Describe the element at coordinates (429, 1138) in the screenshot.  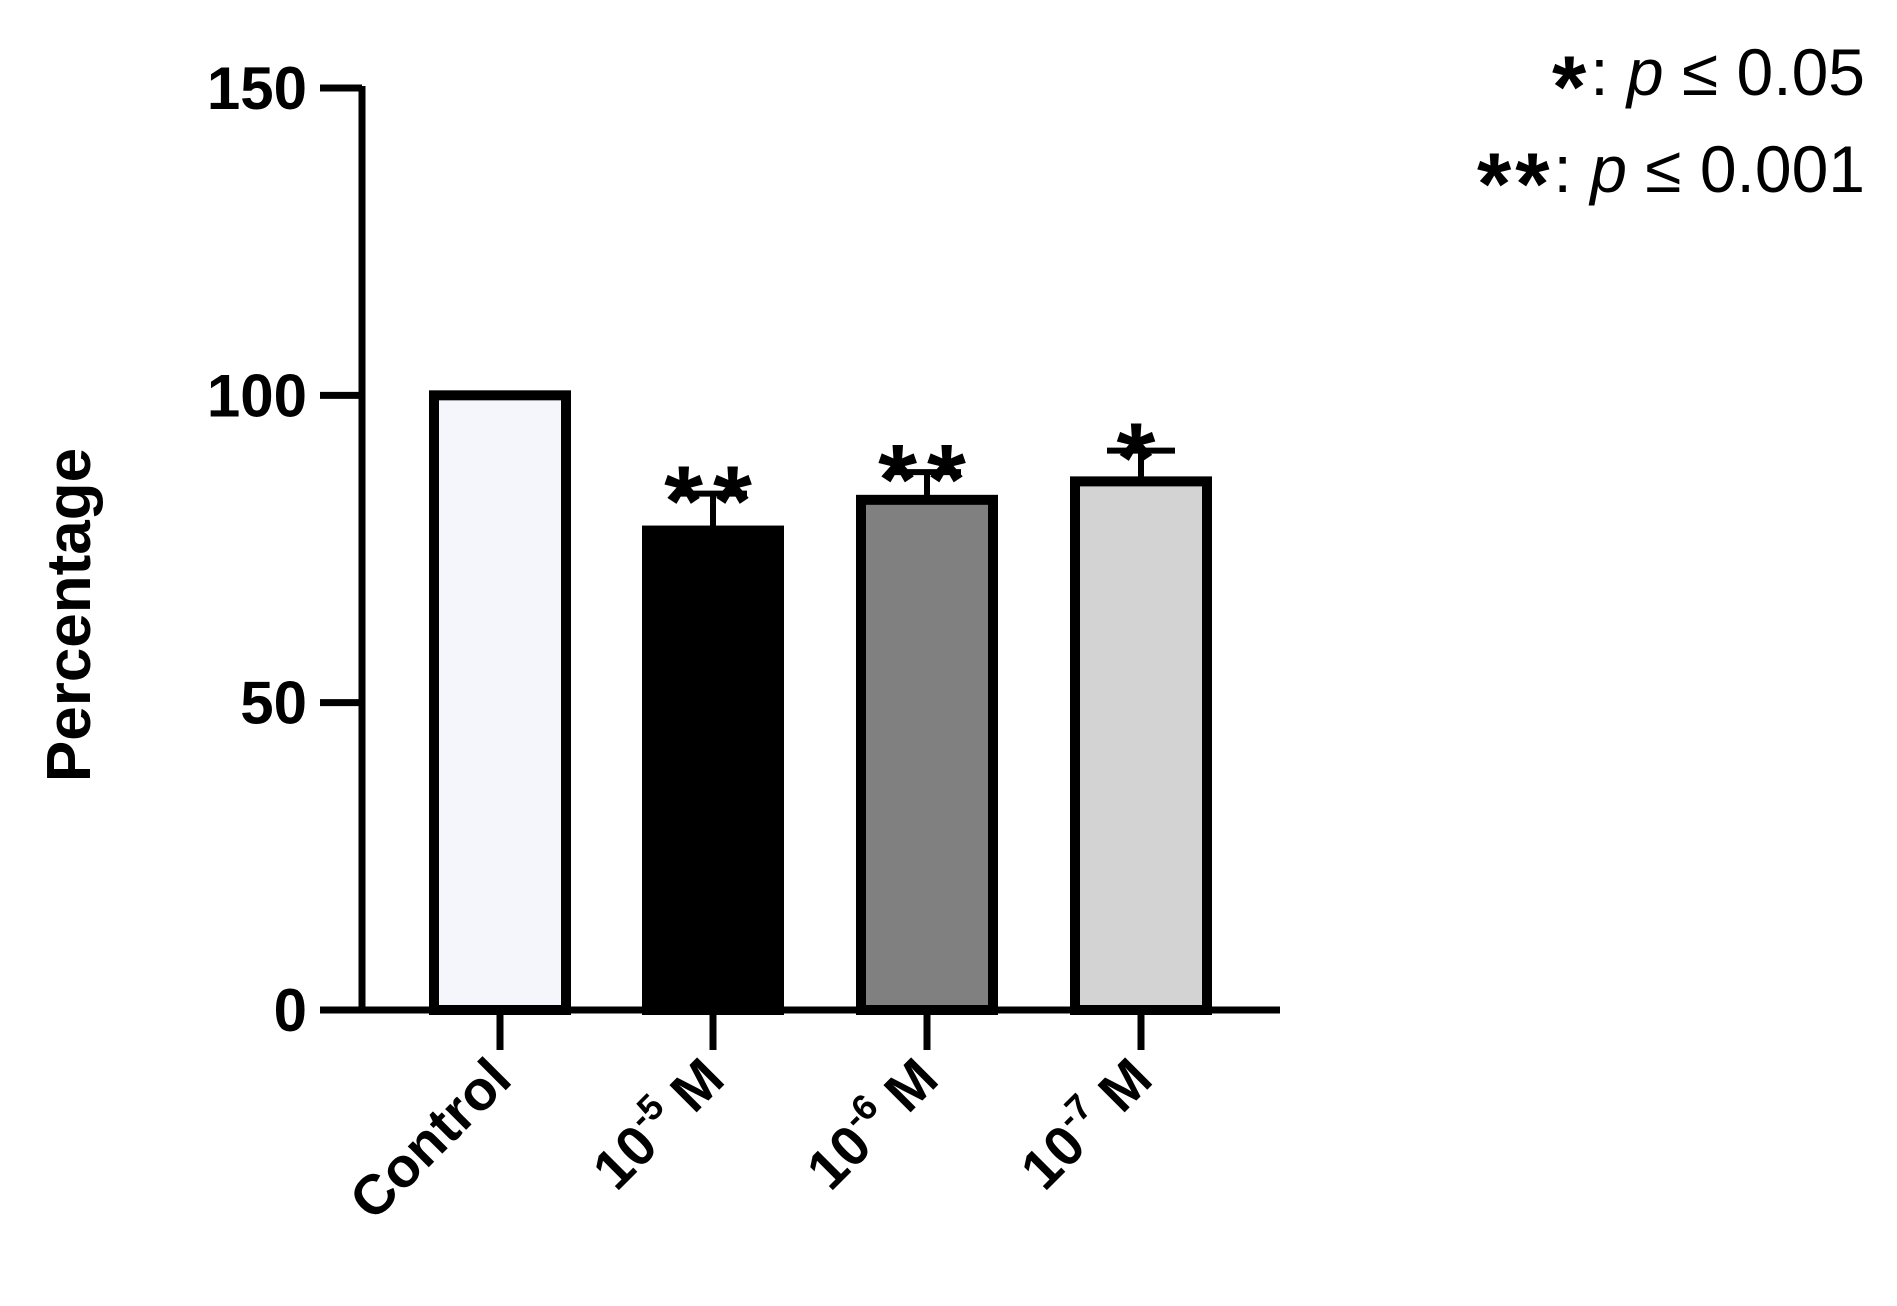
I see `x-tick-label: Control` at that location.